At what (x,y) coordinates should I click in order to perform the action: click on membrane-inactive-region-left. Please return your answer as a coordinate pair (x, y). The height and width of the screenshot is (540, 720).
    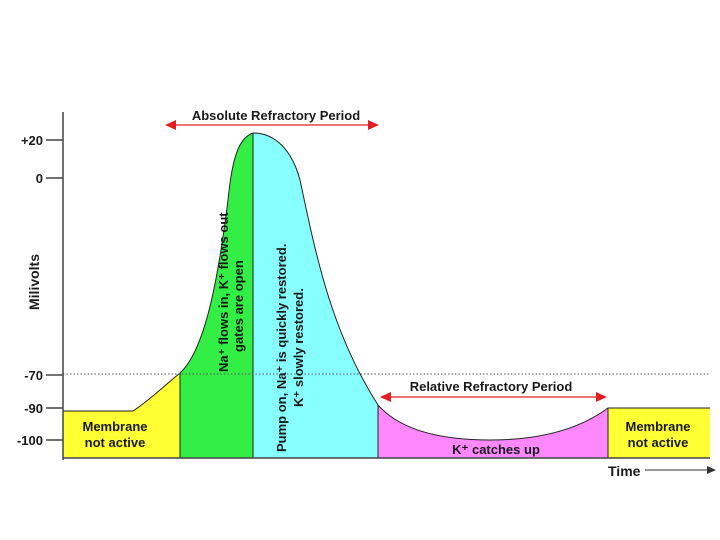
    Looking at the image, I should click on (121, 415).